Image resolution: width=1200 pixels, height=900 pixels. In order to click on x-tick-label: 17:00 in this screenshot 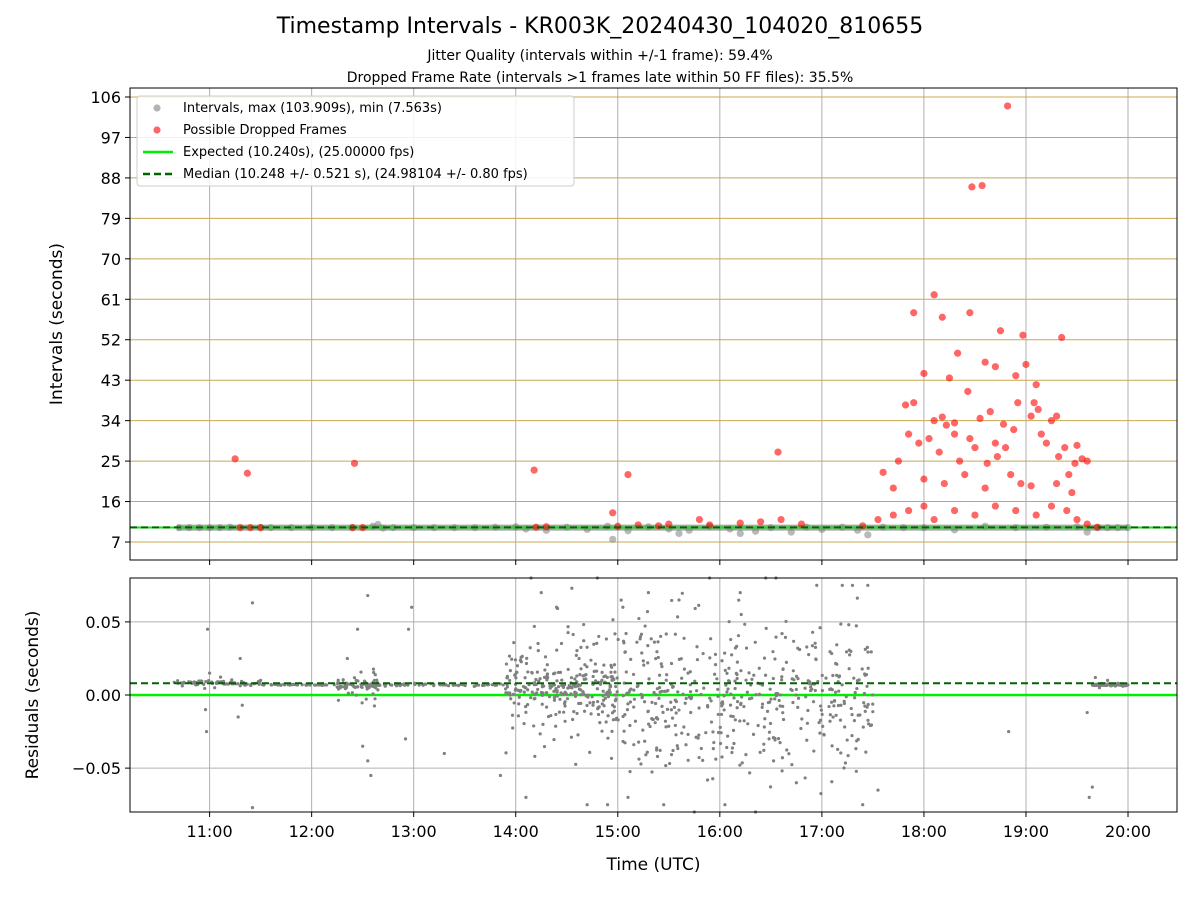, I will do `click(822, 831)`.